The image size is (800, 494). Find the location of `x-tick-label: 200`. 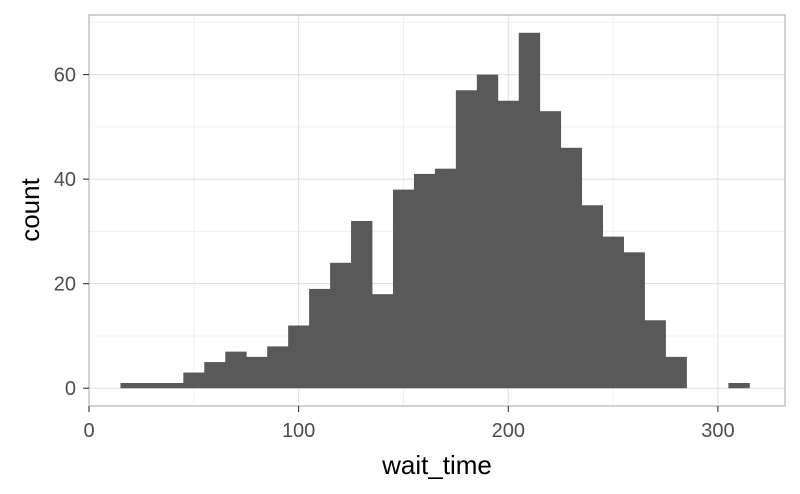

x-tick-label: 200 is located at coordinates (508, 431).